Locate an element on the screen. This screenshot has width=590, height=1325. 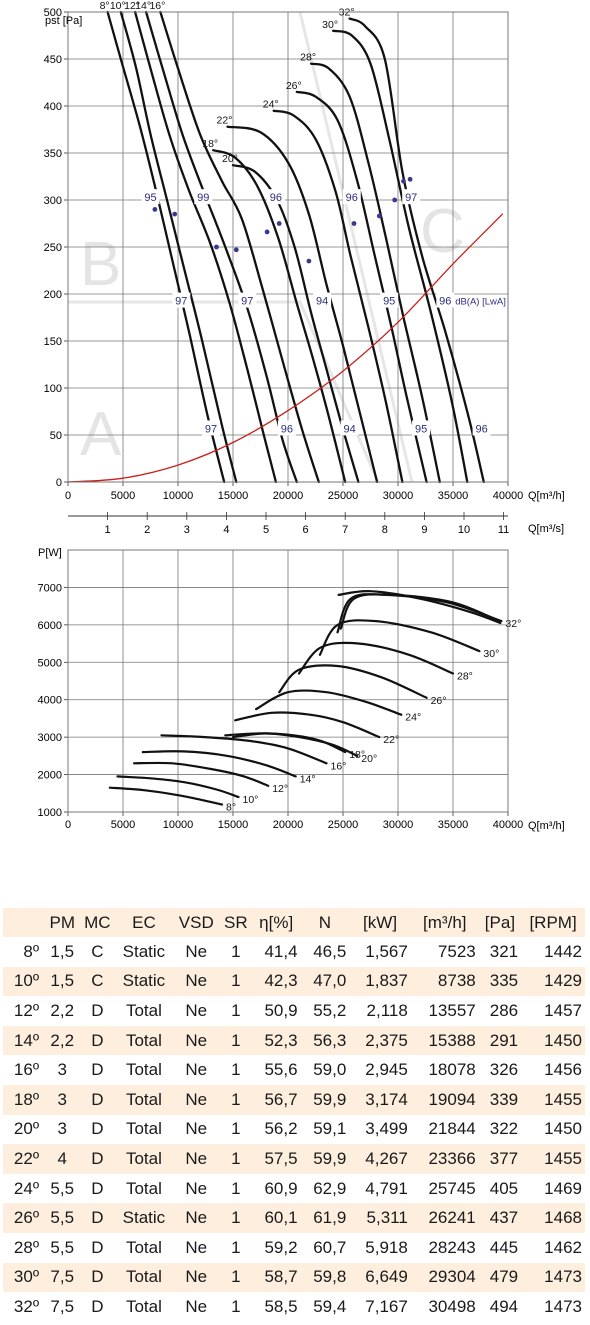
table-row: 12º 2,2 D Total Ne 1 50,9 55,2 2,118 13557 286 1457 is located at coordinates (294, 1011).